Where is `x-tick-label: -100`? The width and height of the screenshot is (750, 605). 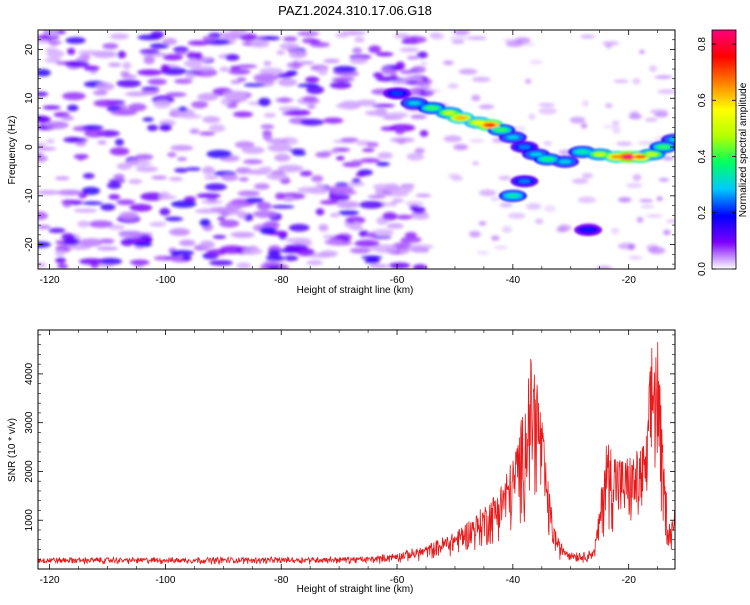
x-tick-label: -100 is located at coordinates (165, 580).